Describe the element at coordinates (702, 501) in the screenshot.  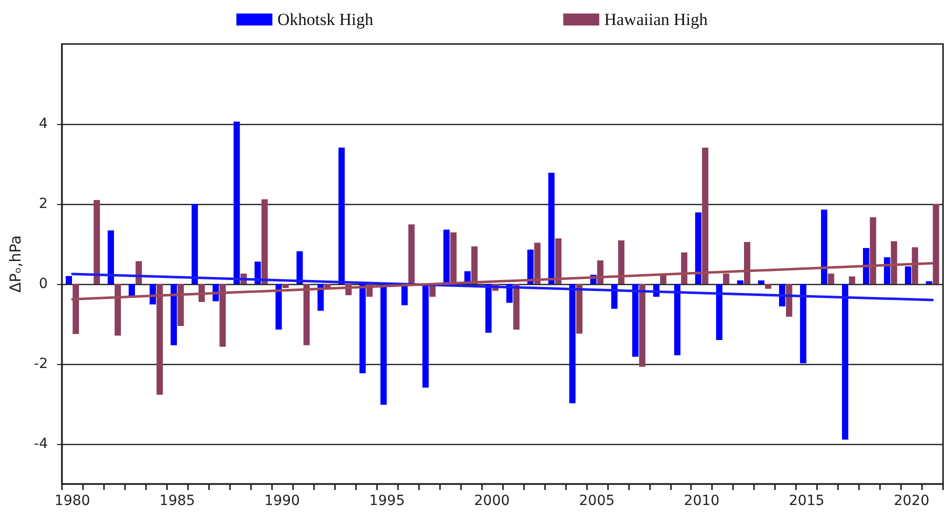
I see `x-tick-label: 2010` at that location.